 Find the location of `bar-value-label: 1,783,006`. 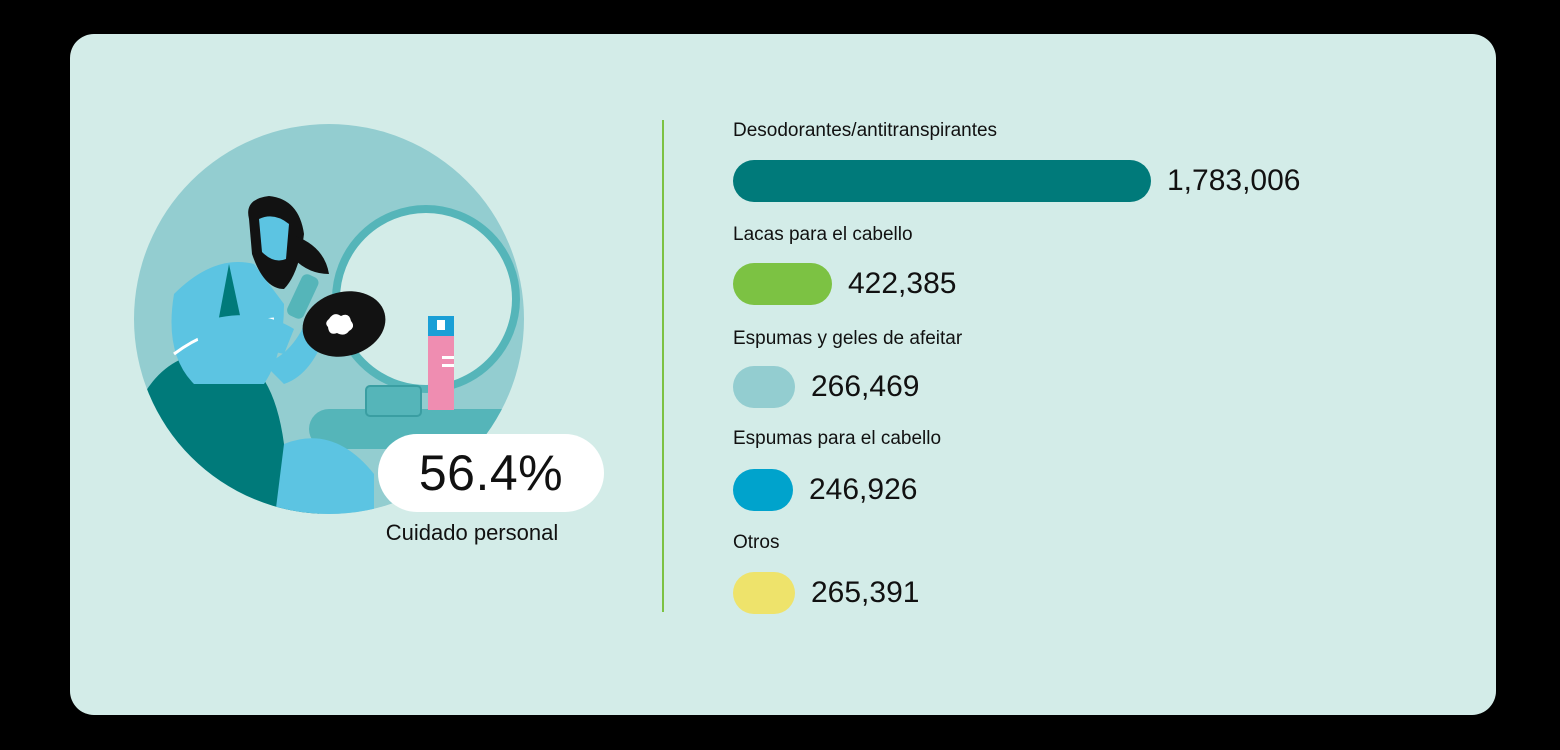

bar-value-label: 1,783,006 is located at coordinates (1234, 180).